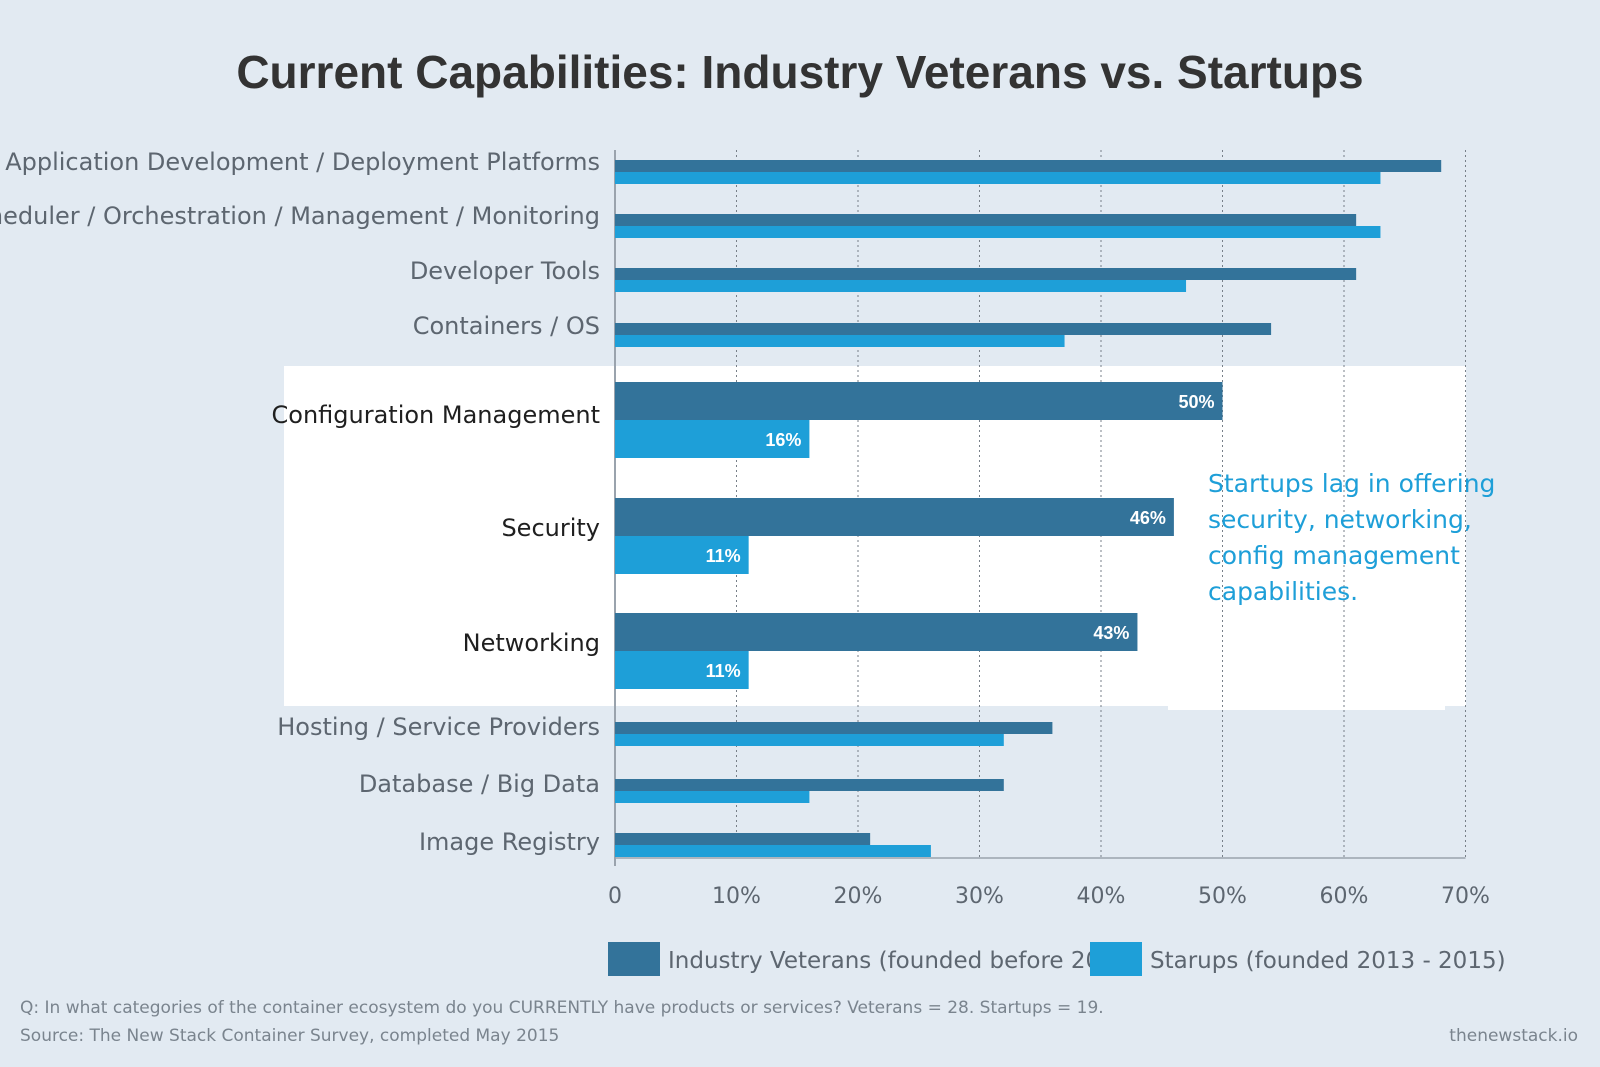  I want to click on x-tick-label: 30%, so click(979, 896).